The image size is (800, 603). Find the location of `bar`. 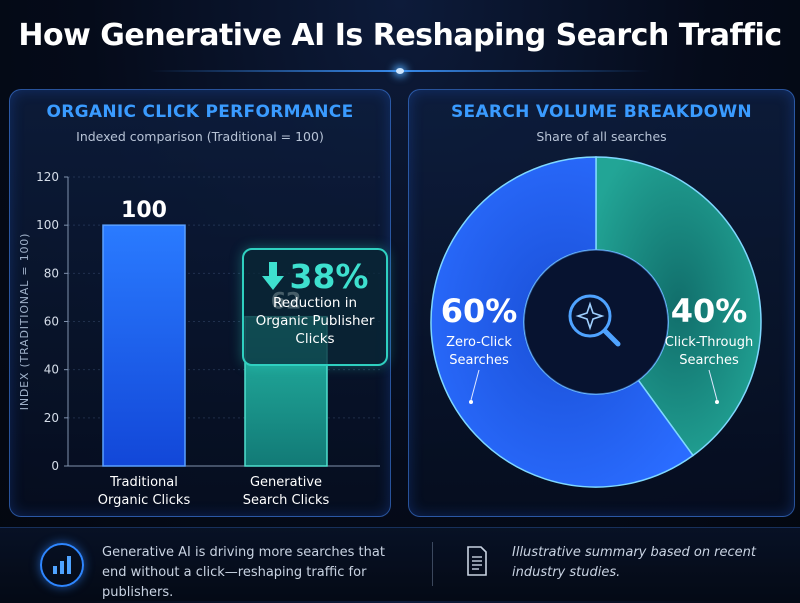

bar is located at coordinates (144, 345).